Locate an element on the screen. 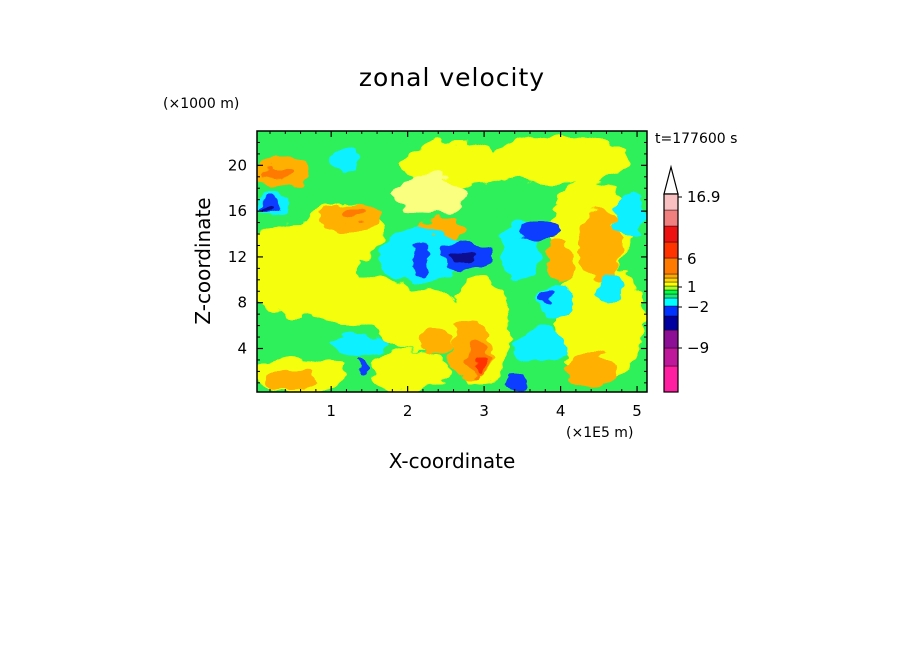 The height and width of the screenshot is (654, 904). colorbar: 16.9 6 1 −2 −9 is located at coordinates (691, 278).